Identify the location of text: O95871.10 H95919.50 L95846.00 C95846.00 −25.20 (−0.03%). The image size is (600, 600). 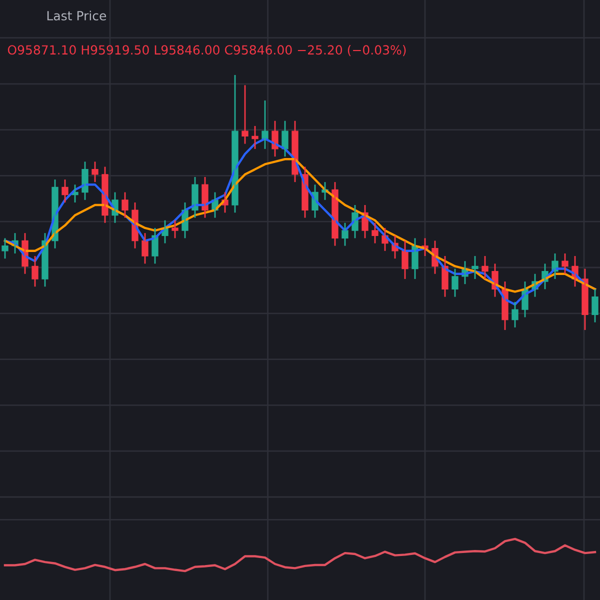
(207, 50).